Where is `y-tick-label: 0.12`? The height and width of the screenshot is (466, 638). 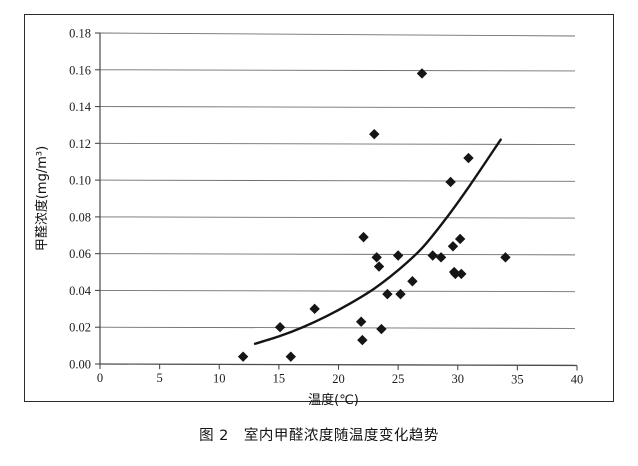 y-tick-label: 0.12 is located at coordinates (80, 144).